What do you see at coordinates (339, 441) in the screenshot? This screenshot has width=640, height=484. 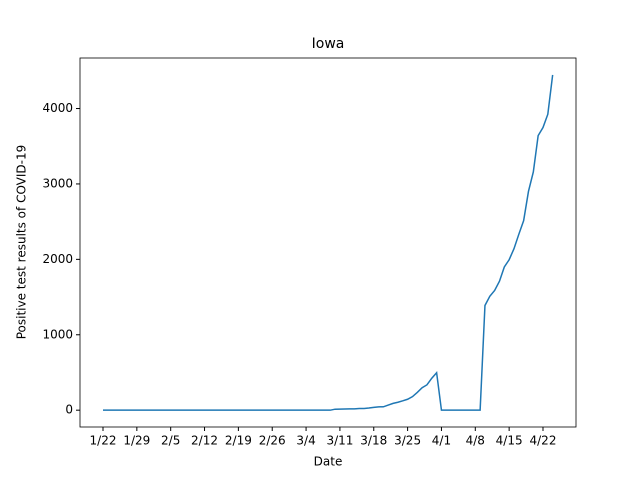 I see `x-tick-label: 3/11` at bounding box center [339, 441].